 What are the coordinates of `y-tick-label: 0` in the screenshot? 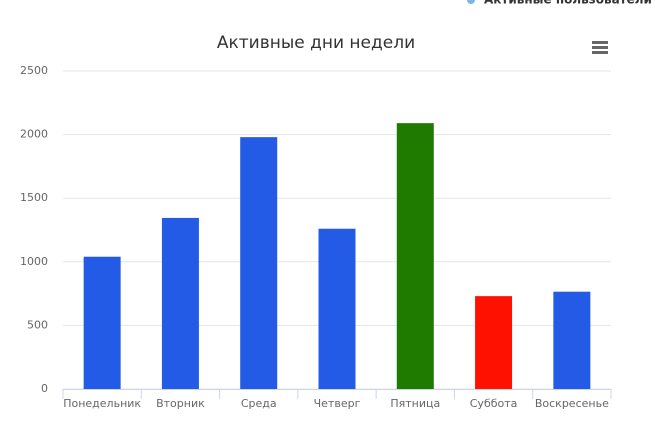 It's located at (44, 388).